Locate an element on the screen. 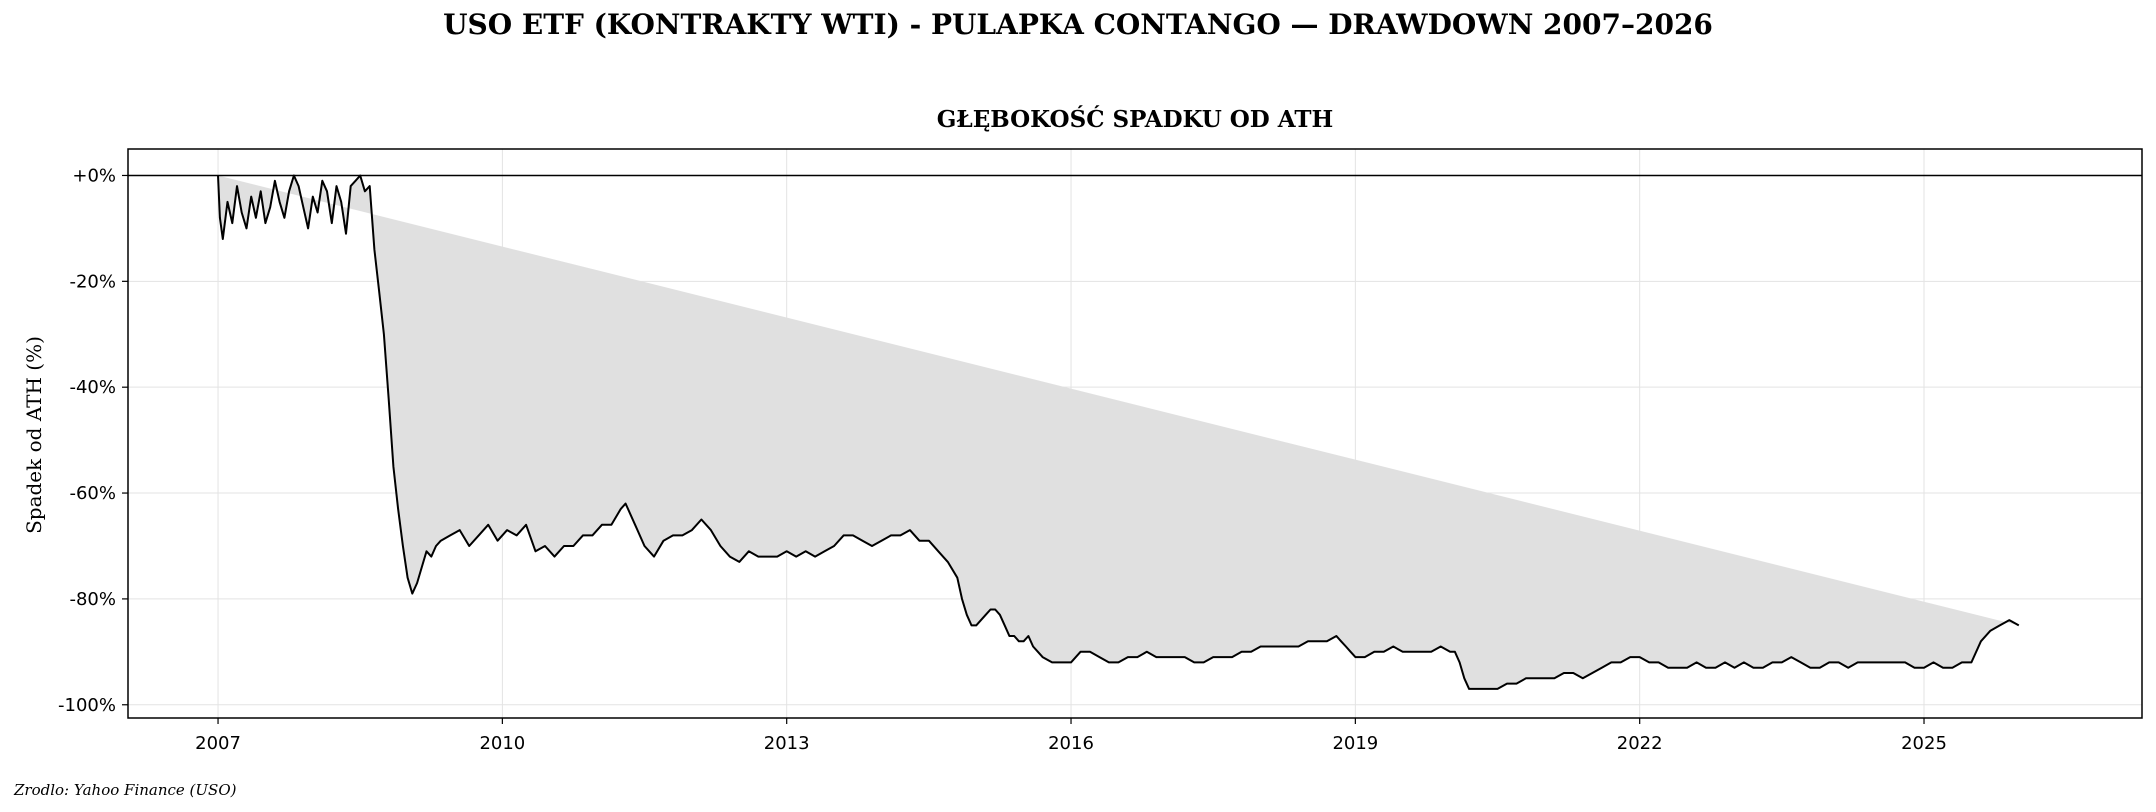  y-tick-label: -80% is located at coordinates (92, 599).